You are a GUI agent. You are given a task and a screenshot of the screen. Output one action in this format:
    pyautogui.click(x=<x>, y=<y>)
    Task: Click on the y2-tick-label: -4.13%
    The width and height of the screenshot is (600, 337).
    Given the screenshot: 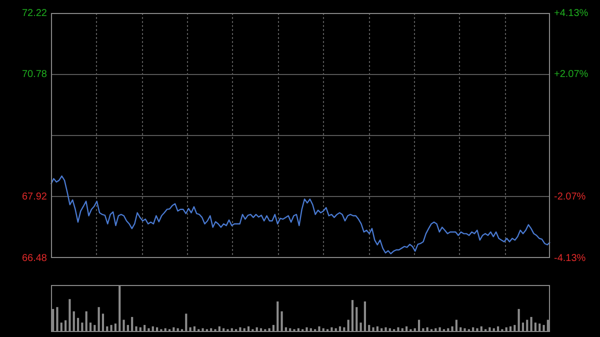 What is the action you would take?
    pyautogui.click(x=570, y=258)
    